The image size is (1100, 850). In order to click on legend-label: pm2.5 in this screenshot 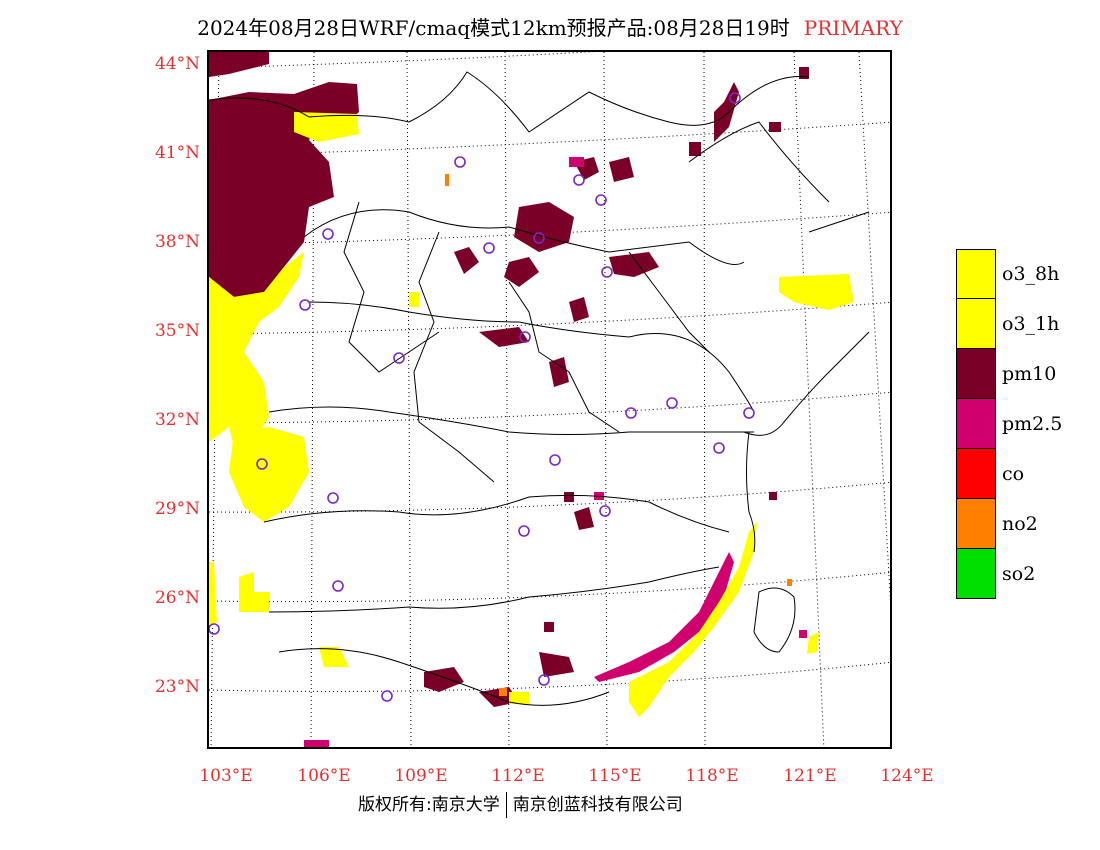, I will do `click(1032, 424)`.